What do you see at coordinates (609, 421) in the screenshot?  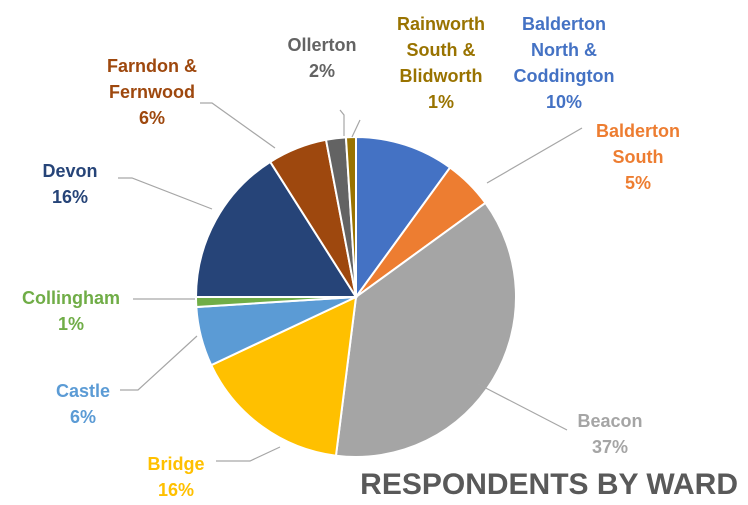 I see `data-label-category: Beacon` at bounding box center [609, 421].